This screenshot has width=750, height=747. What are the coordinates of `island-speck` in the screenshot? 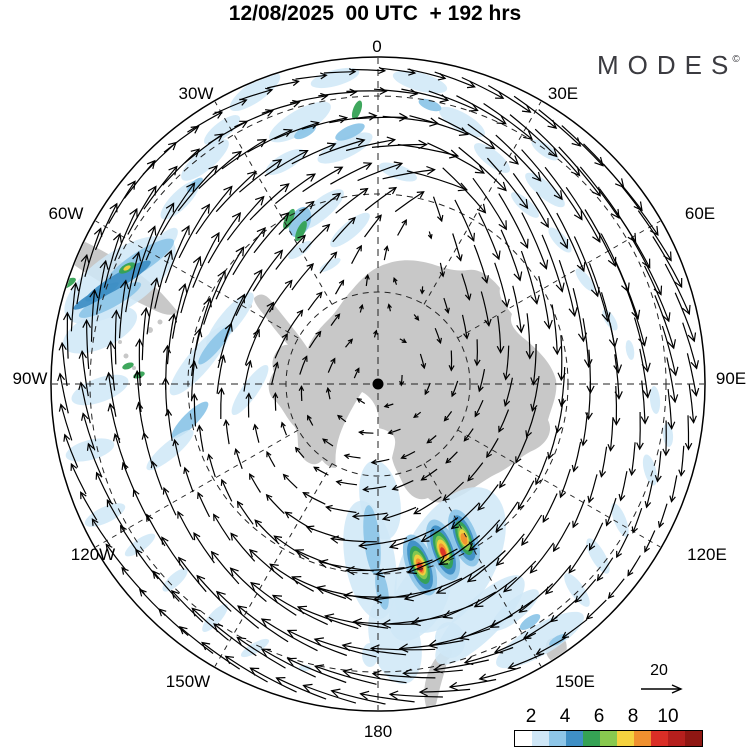 It's located at (126, 356).